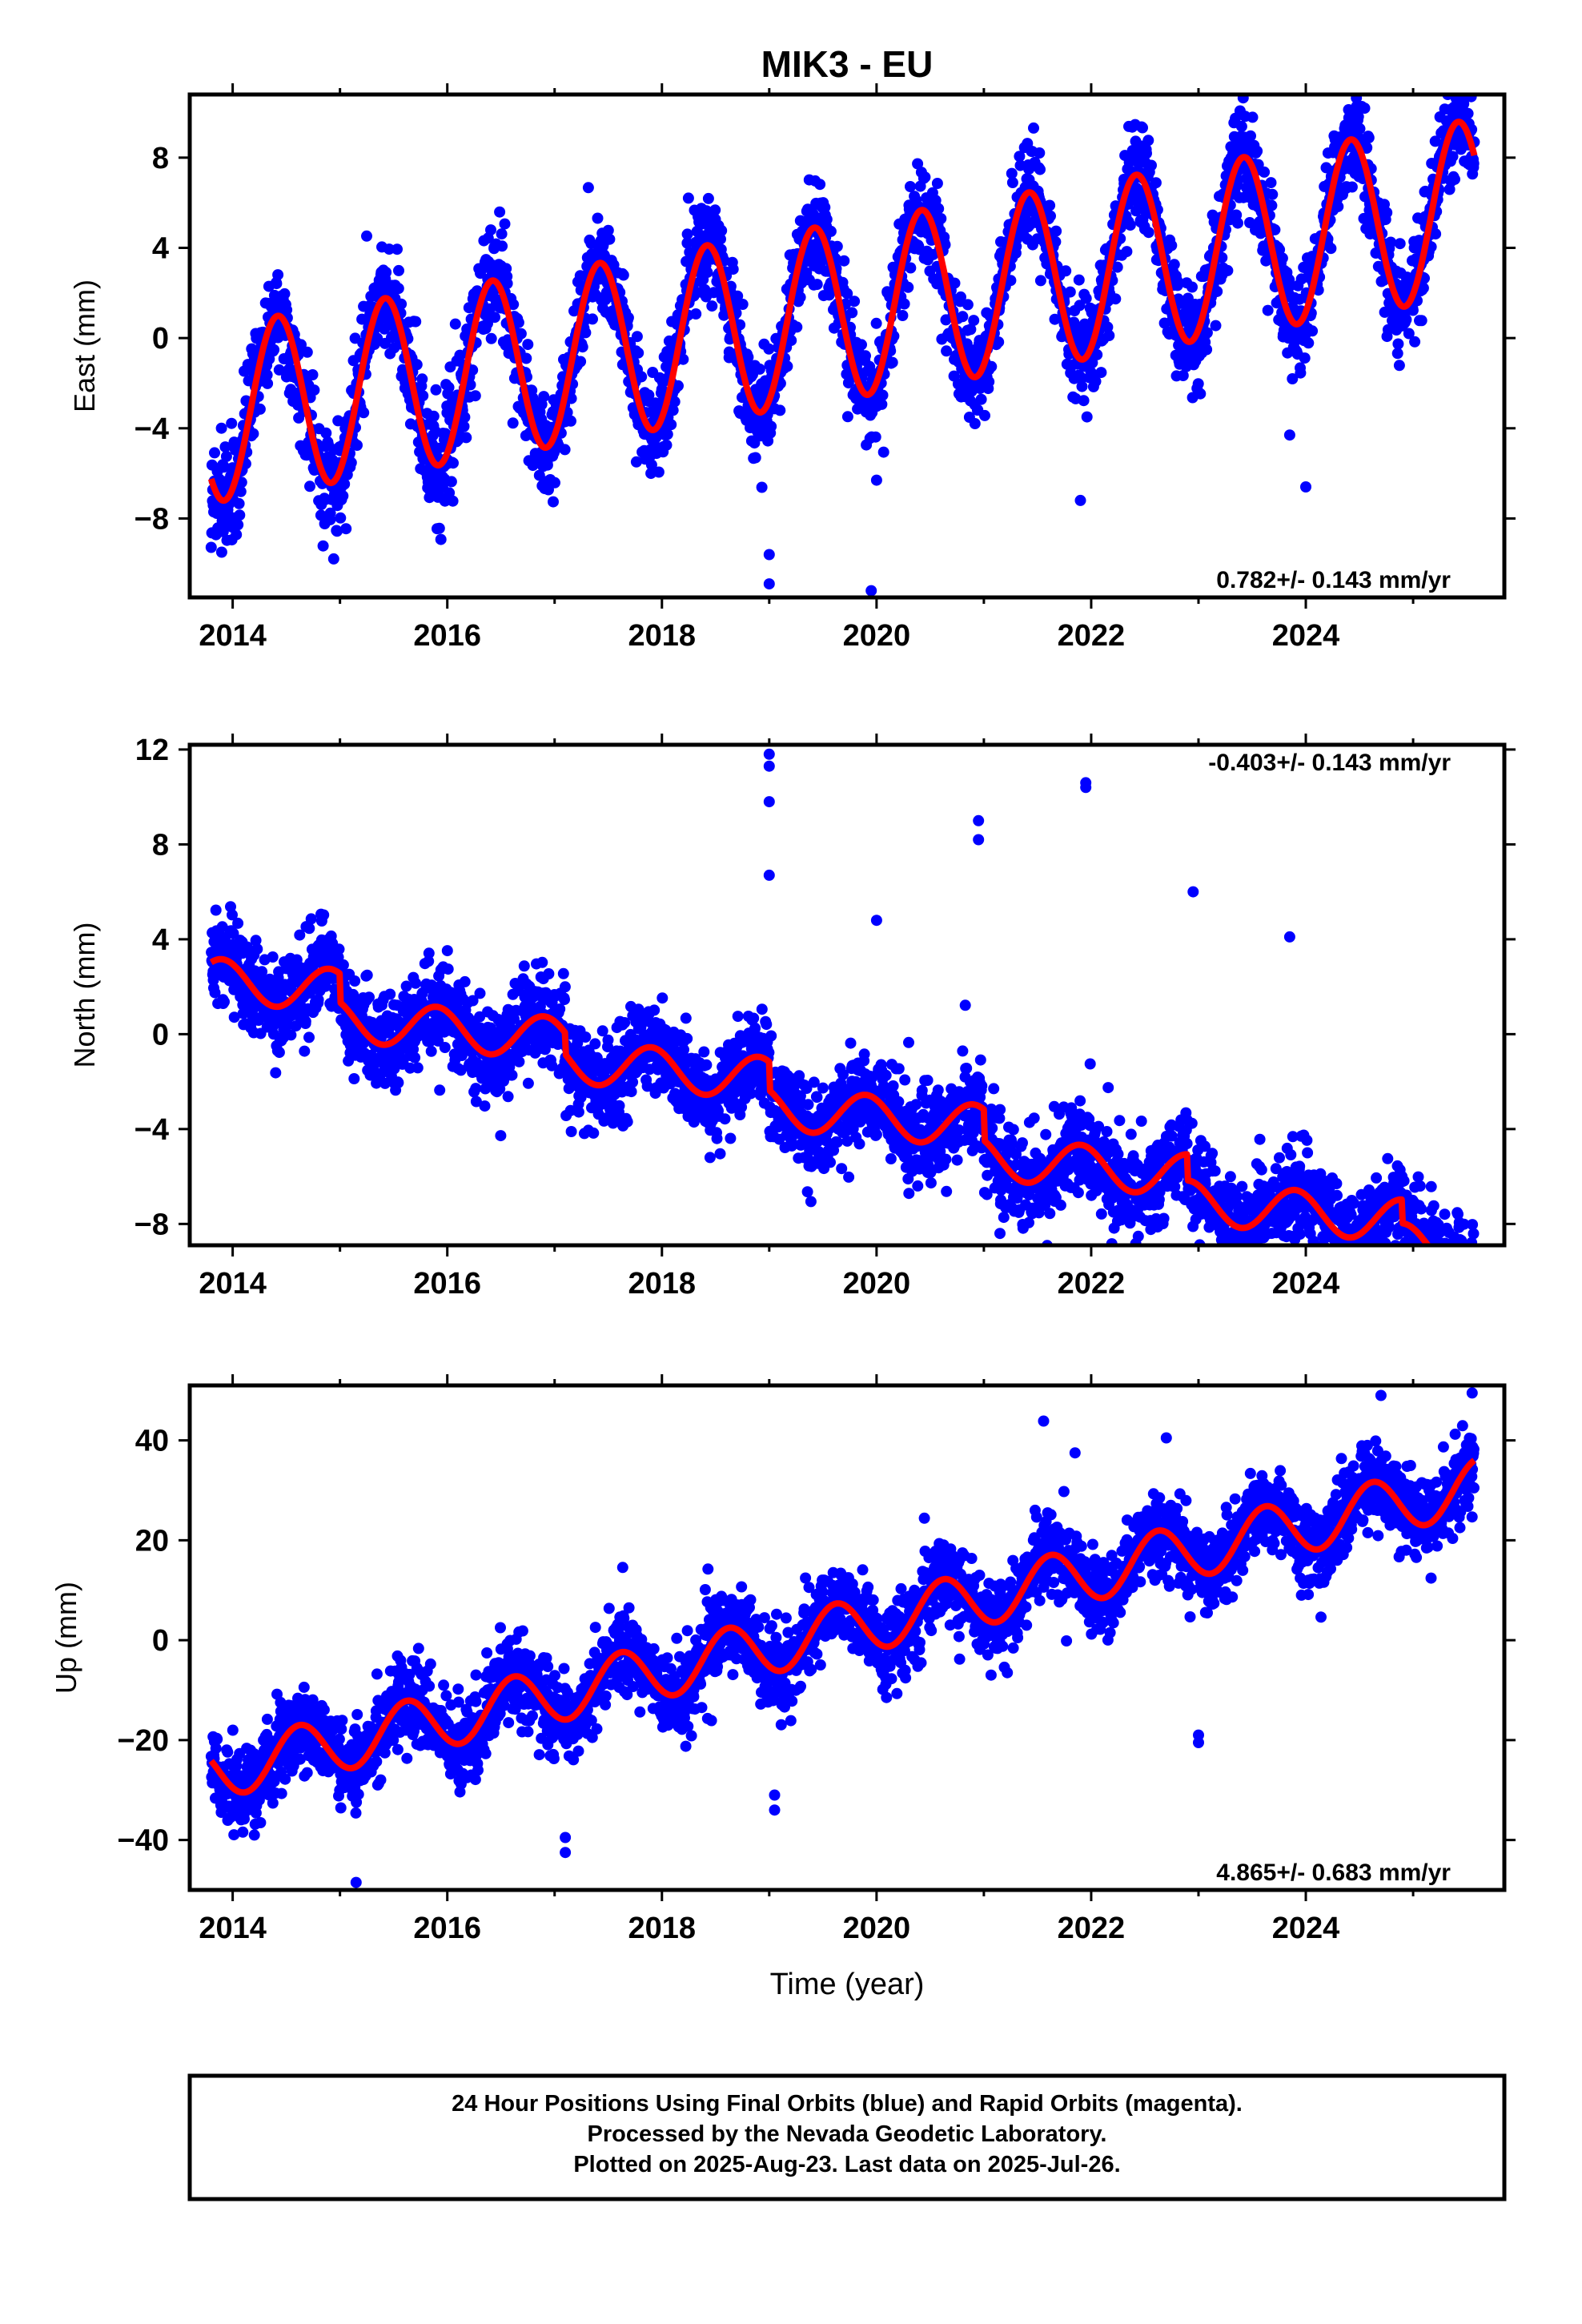 The width and height of the screenshot is (1582, 2324). What do you see at coordinates (447, 636) in the screenshot?
I see `east-x-tick-label: 2016` at bounding box center [447, 636].